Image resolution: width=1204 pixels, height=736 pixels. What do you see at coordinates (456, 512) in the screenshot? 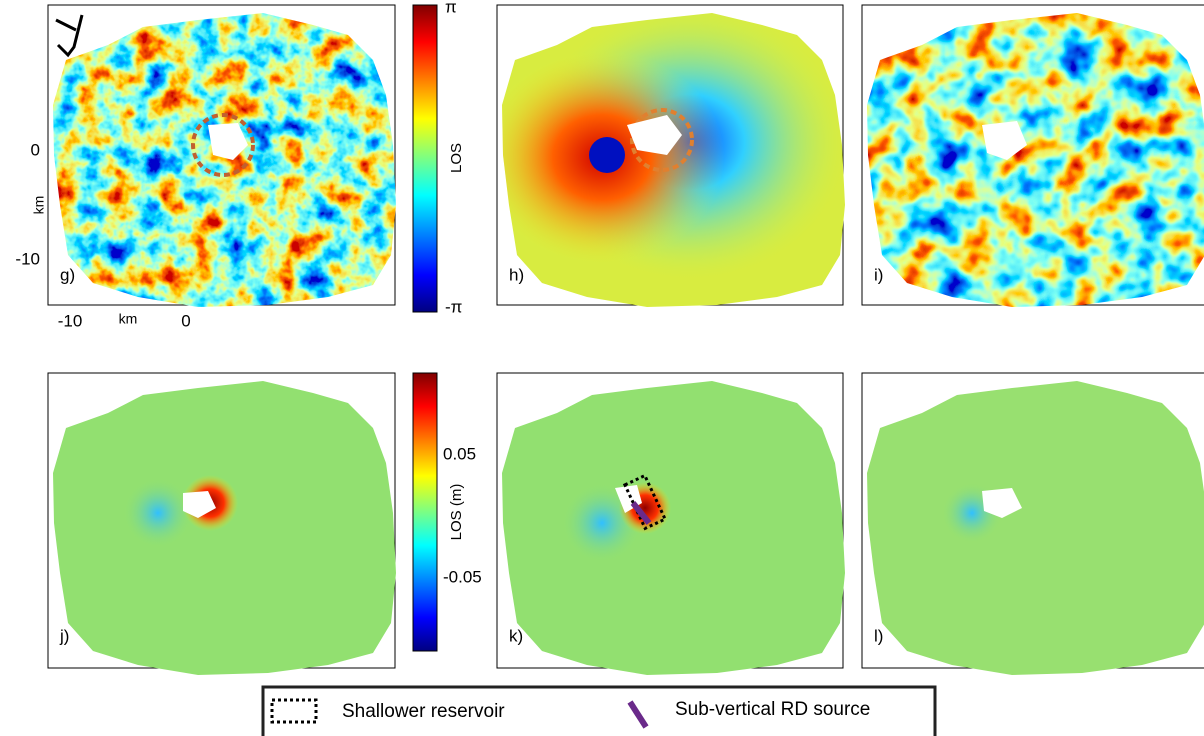
I see `colorbar-label: LOS (m)` at bounding box center [456, 512].